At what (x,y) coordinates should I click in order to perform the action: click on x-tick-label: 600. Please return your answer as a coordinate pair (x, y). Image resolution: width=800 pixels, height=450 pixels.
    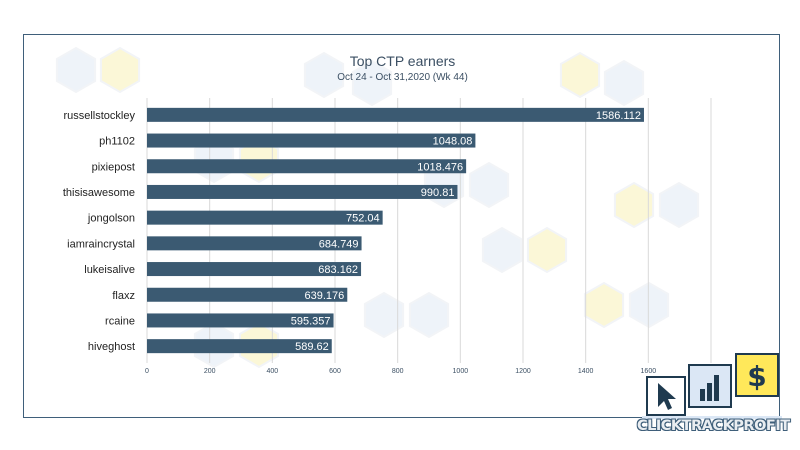
    Looking at the image, I should click on (335, 371).